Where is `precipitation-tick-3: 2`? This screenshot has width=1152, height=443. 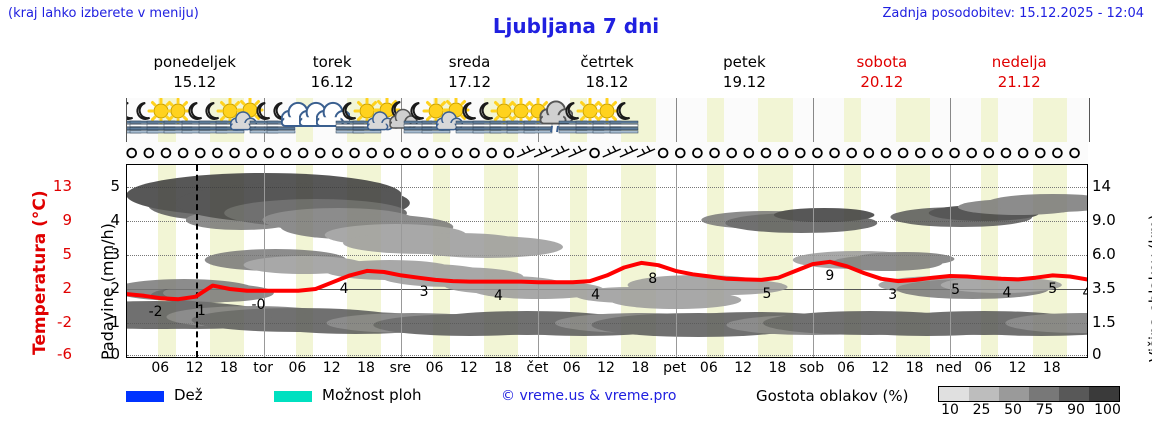 precipitation-tick-3: 2 is located at coordinates (115, 288).